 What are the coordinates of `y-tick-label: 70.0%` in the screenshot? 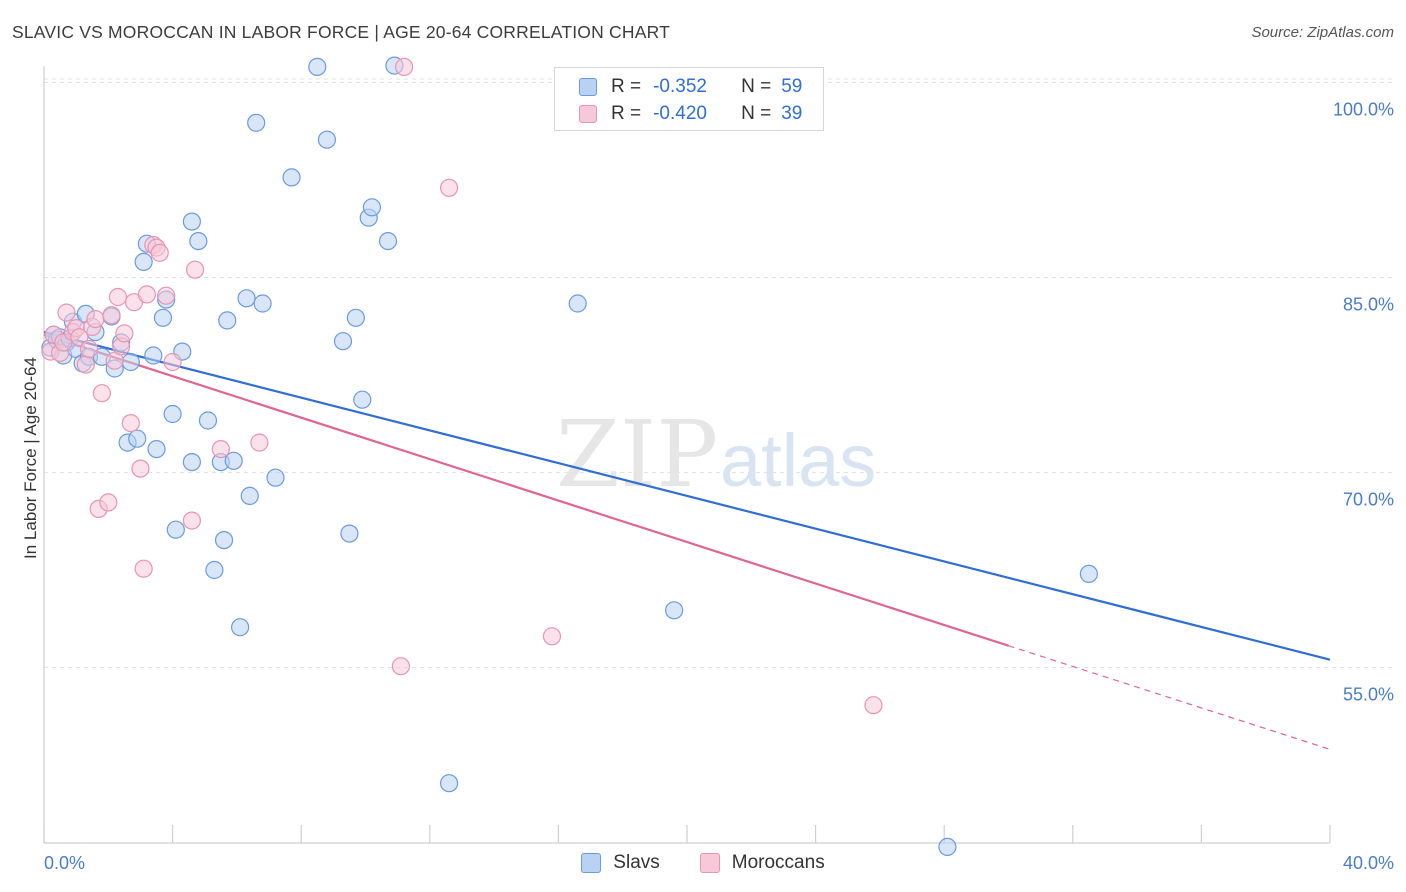 It's located at (1368, 500).